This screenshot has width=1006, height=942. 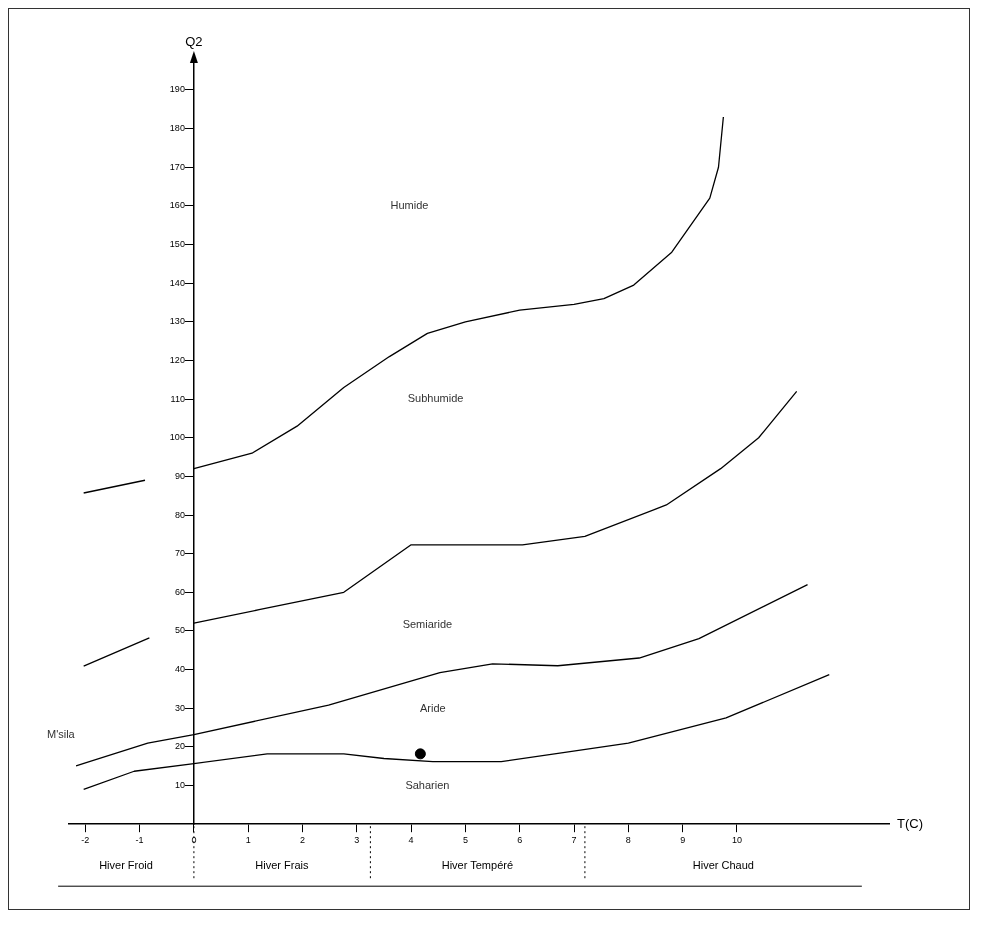 What do you see at coordinates (683, 840) in the screenshot?
I see `x-tick-label: 9` at bounding box center [683, 840].